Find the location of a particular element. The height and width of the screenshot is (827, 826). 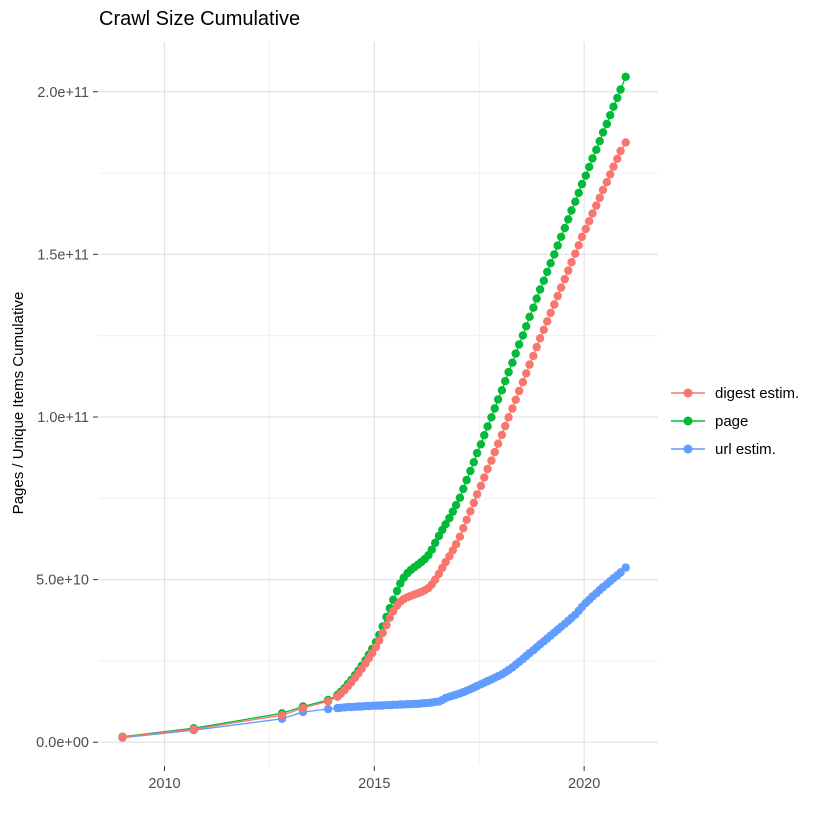

legend-item-page: page is located at coordinates (735, 421).